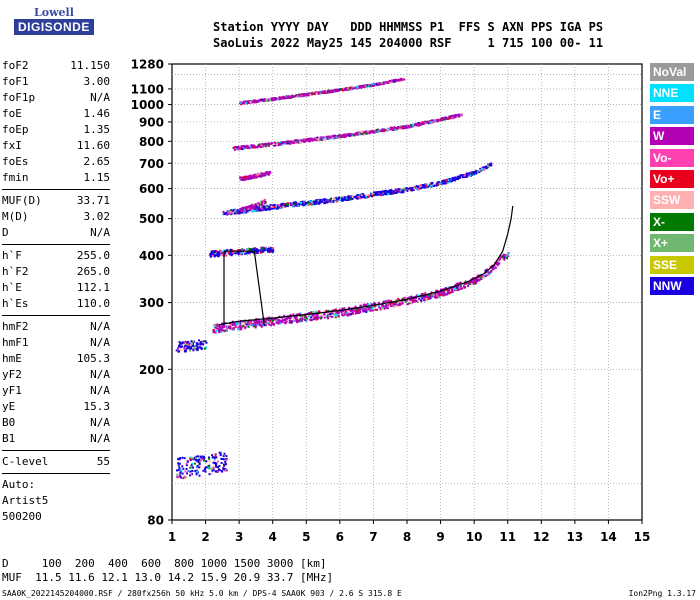 Image resolution: width=700 pixels, height=600 pixels. What do you see at coordinates (672, 221) in the screenshot?
I see `legend-item-x-: X-` at bounding box center [672, 221].